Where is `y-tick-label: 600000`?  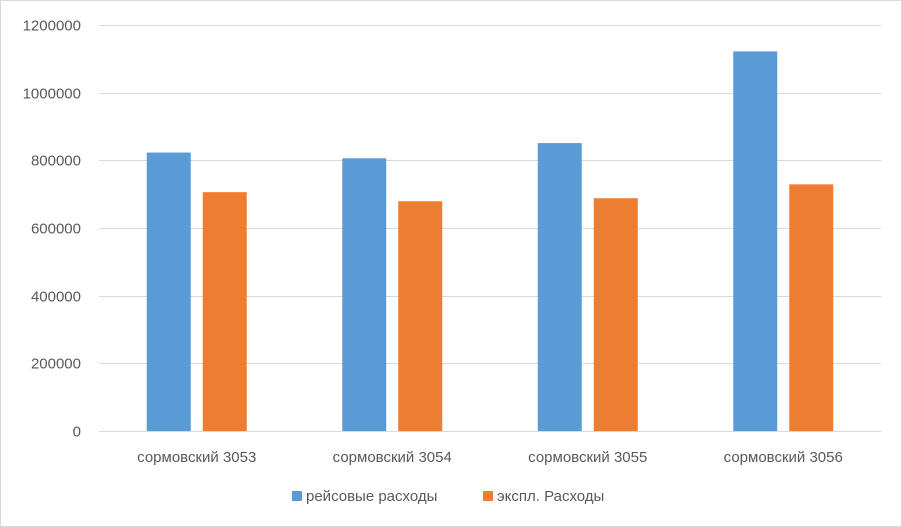
y-tick-label: 600000 is located at coordinates (56, 229).